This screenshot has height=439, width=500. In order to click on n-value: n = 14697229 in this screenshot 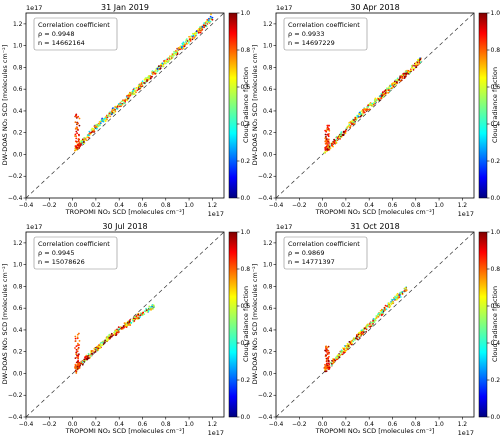, I will do `click(311, 43)`.